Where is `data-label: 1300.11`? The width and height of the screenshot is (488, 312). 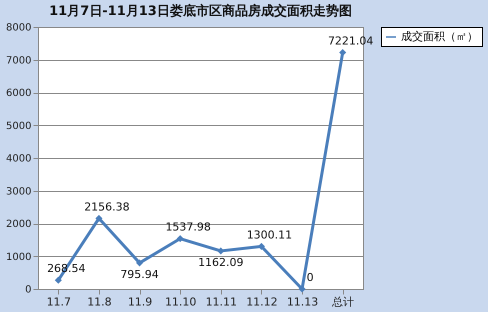
data-label: 1300.11 is located at coordinates (269, 235).